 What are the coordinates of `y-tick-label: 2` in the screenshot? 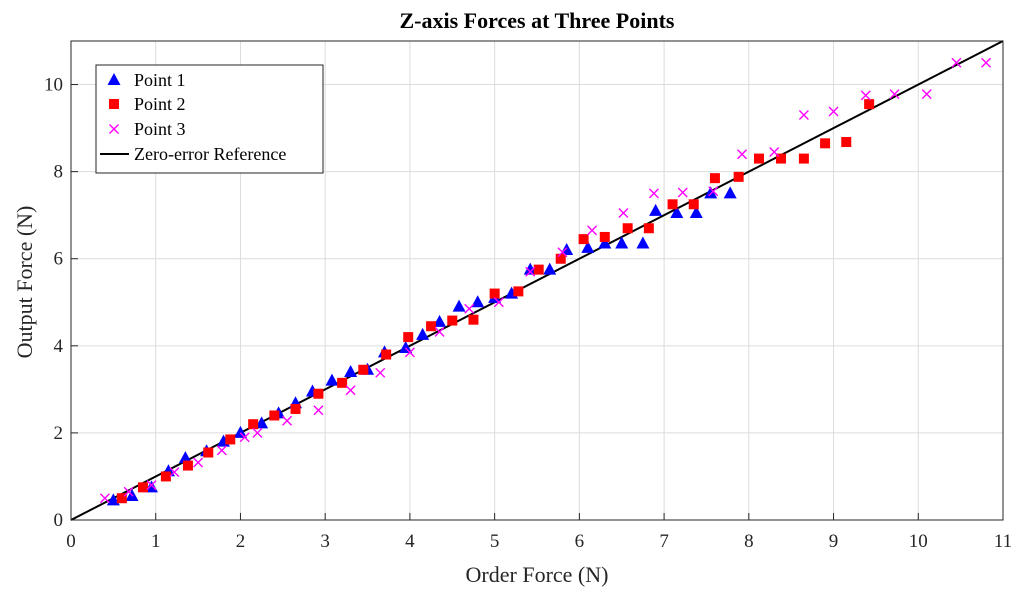 It's located at (59, 433).